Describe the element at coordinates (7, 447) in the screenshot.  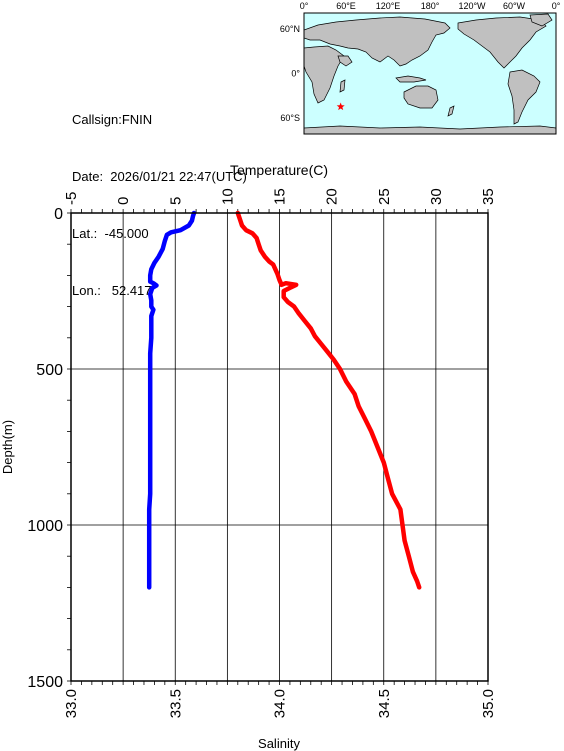
I see `depth-axis-title: Depth(m)` at that location.